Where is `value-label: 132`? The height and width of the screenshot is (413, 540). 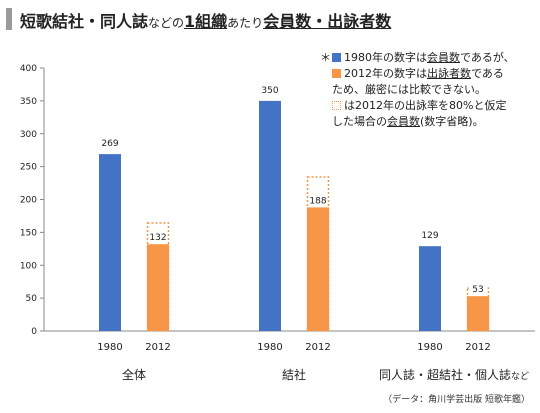
value-label: 132 is located at coordinates (157, 238).